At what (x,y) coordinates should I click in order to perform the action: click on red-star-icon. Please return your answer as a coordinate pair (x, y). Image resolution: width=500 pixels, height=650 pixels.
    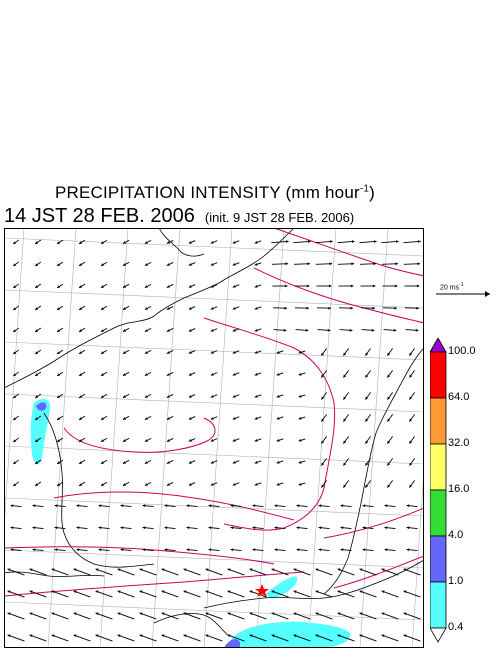
    Looking at the image, I should click on (262, 590).